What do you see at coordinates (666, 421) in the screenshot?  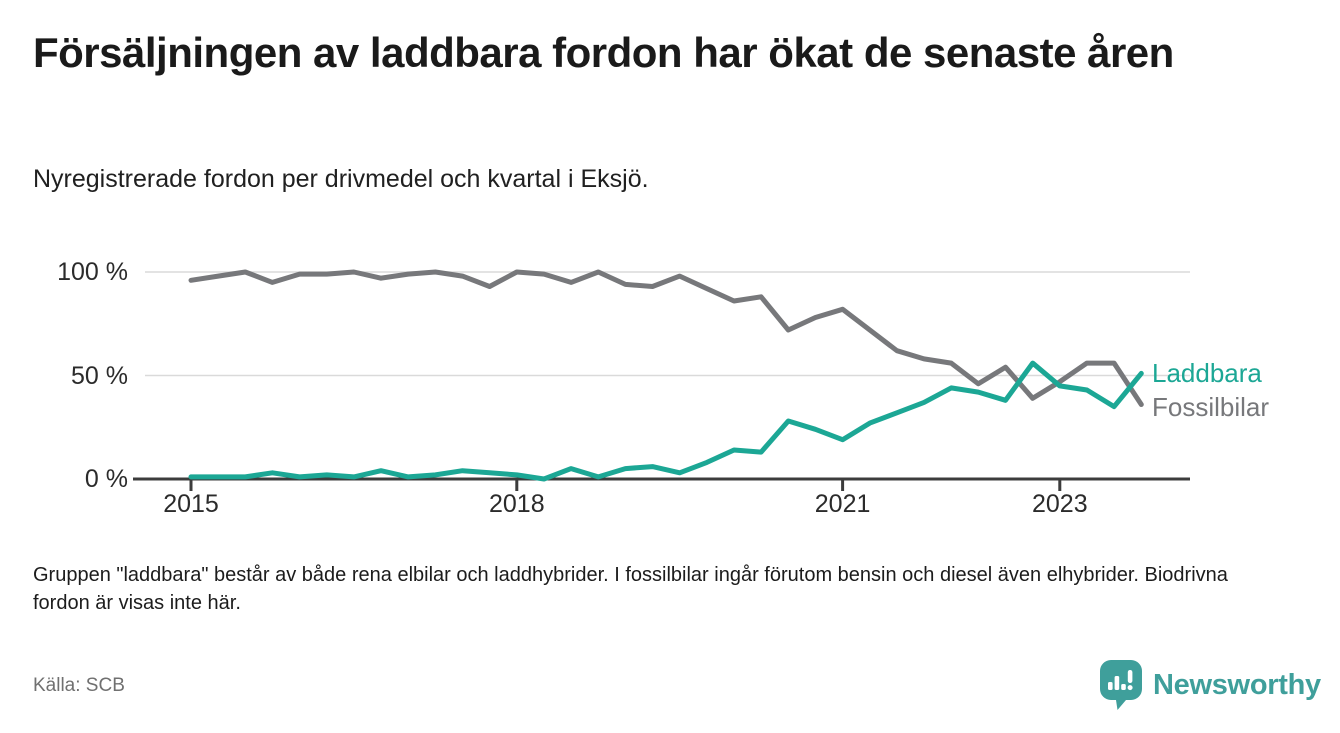 I see `series-laddbara` at bounding box center [666, 421].